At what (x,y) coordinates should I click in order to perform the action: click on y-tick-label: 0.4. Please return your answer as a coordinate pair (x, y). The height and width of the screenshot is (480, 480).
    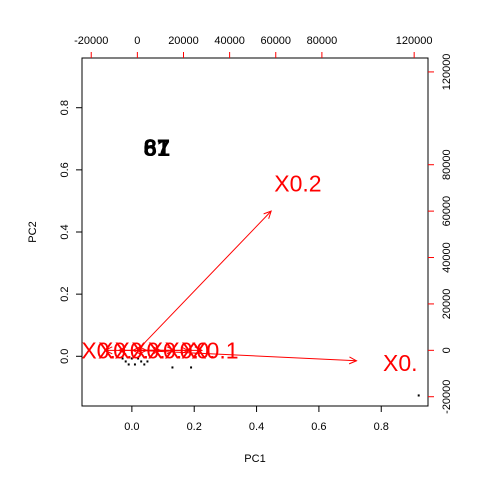
    Looking at the image, I should click on (65, 231).